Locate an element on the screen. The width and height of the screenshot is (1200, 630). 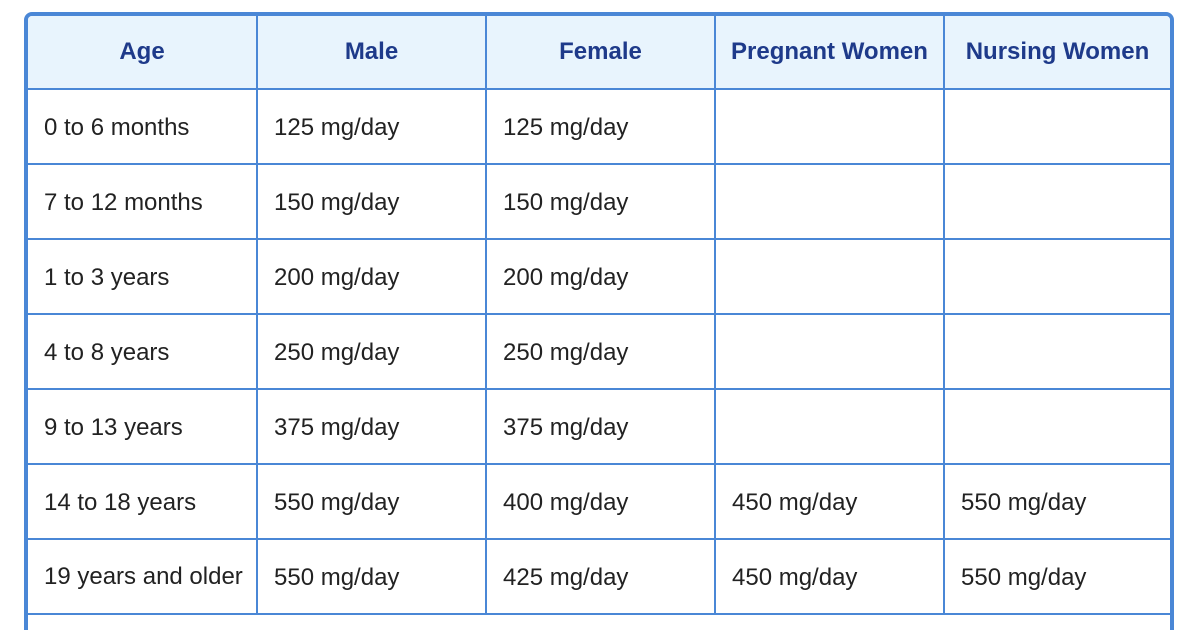
cell-age: 7 to 12 months is located at coordinates (143, 201).